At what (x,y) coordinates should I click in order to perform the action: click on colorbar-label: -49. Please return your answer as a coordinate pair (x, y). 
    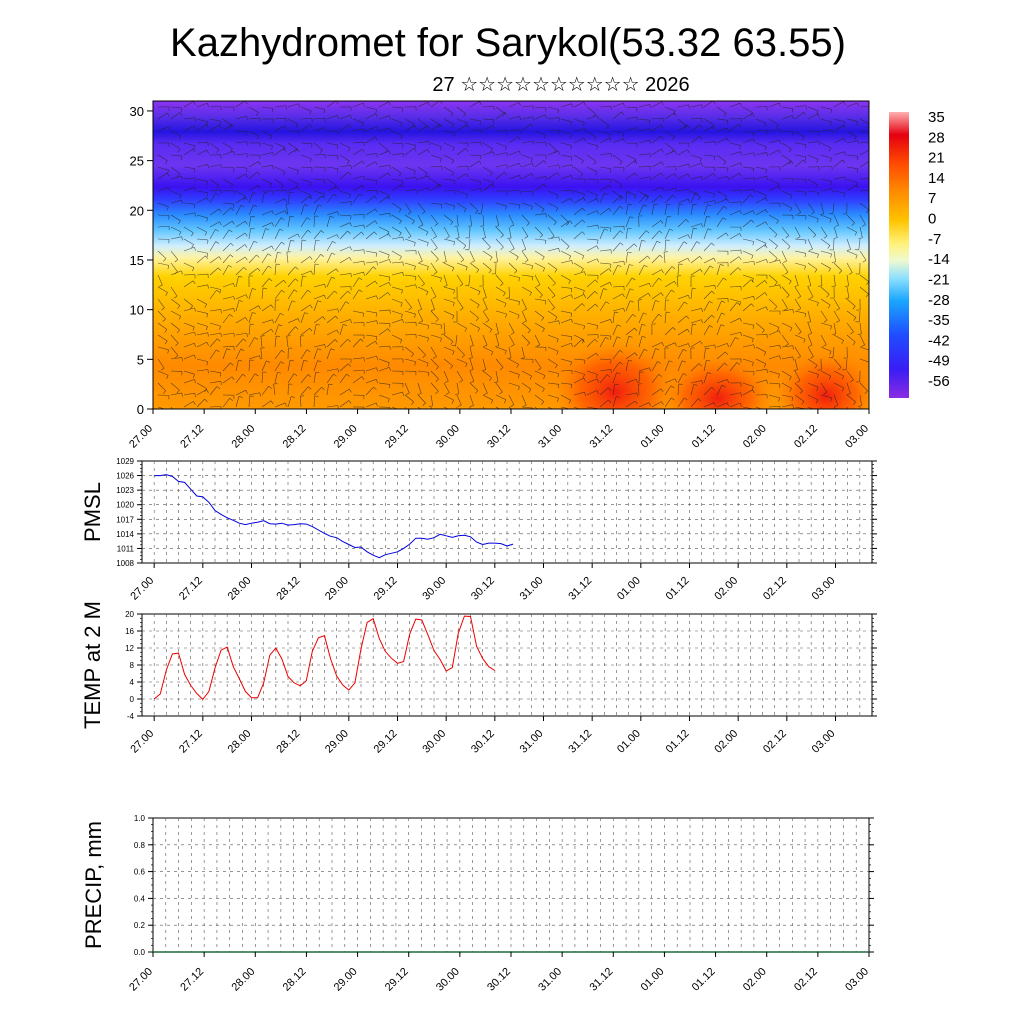
    Looking at the image, I should click on (939, 361).